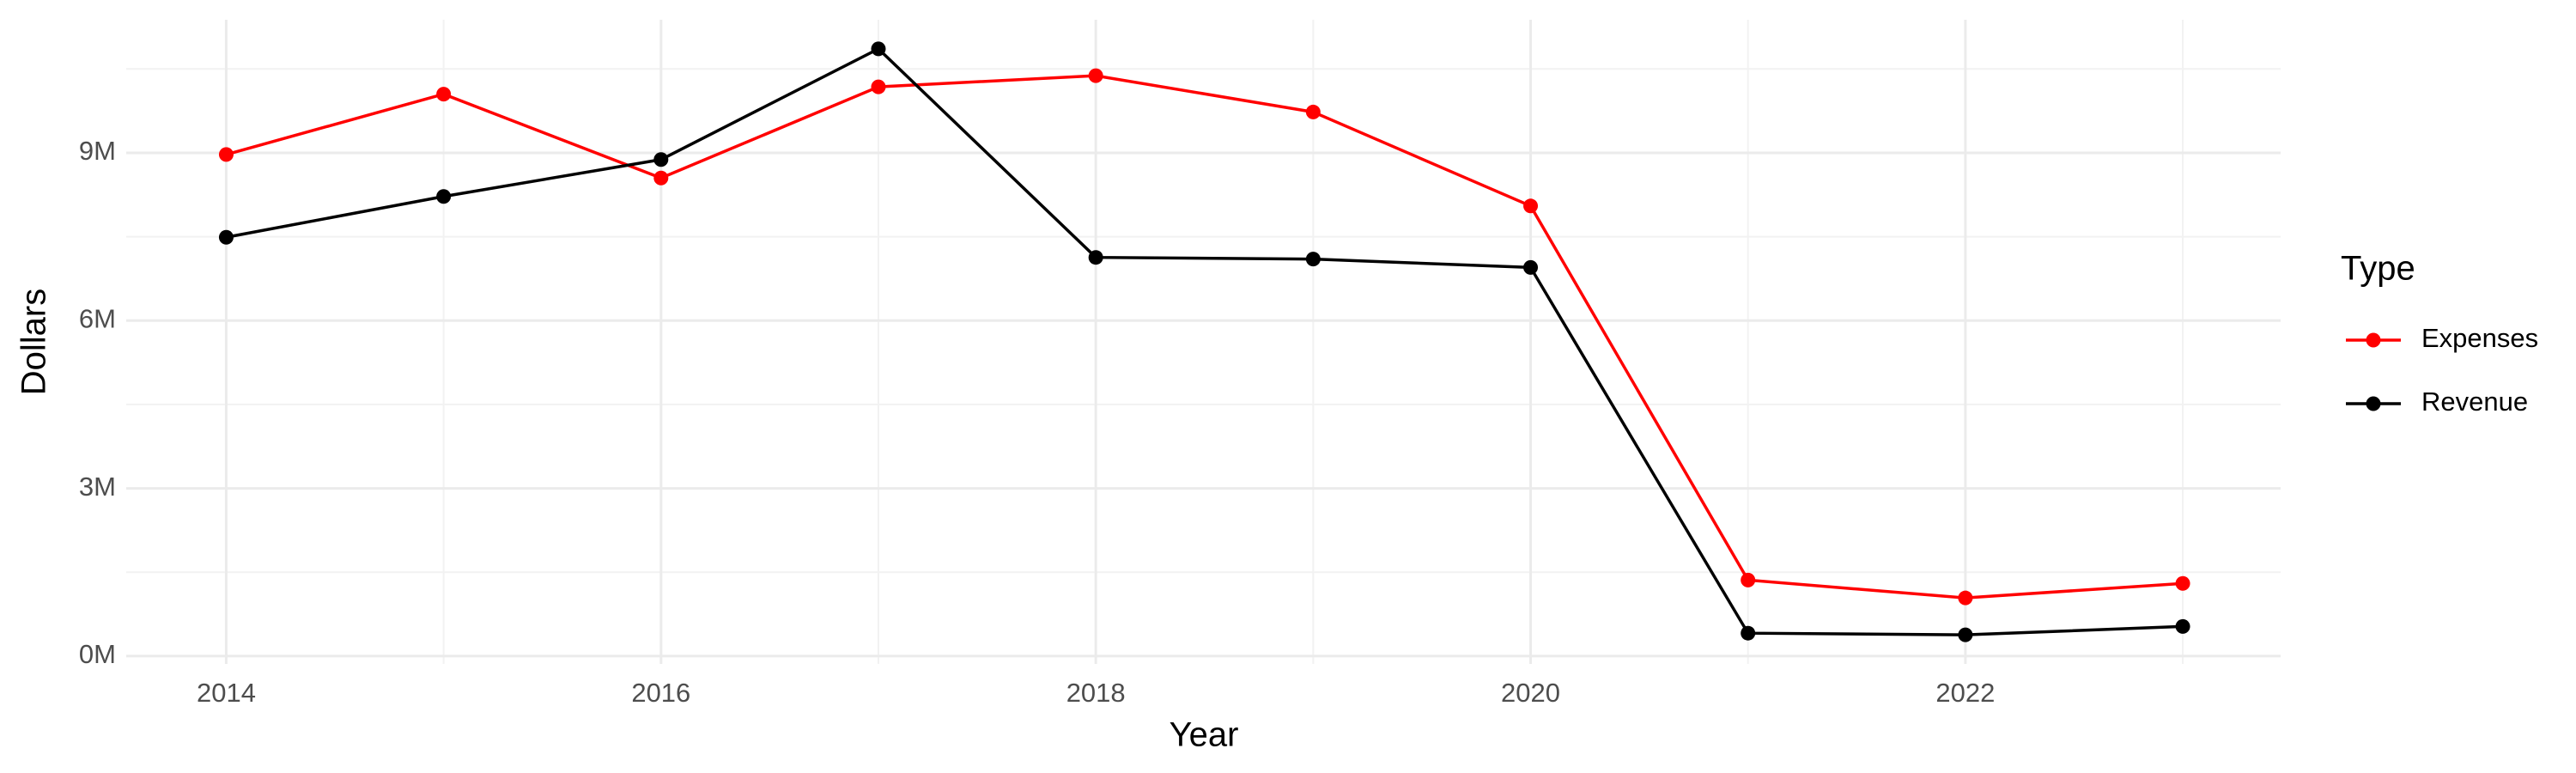 The height and width of the screenshot is (773, 2576). Describe the element at coordinates (1530, 693) in the screenshot. I see `x-tick-label: 2020` at that location.